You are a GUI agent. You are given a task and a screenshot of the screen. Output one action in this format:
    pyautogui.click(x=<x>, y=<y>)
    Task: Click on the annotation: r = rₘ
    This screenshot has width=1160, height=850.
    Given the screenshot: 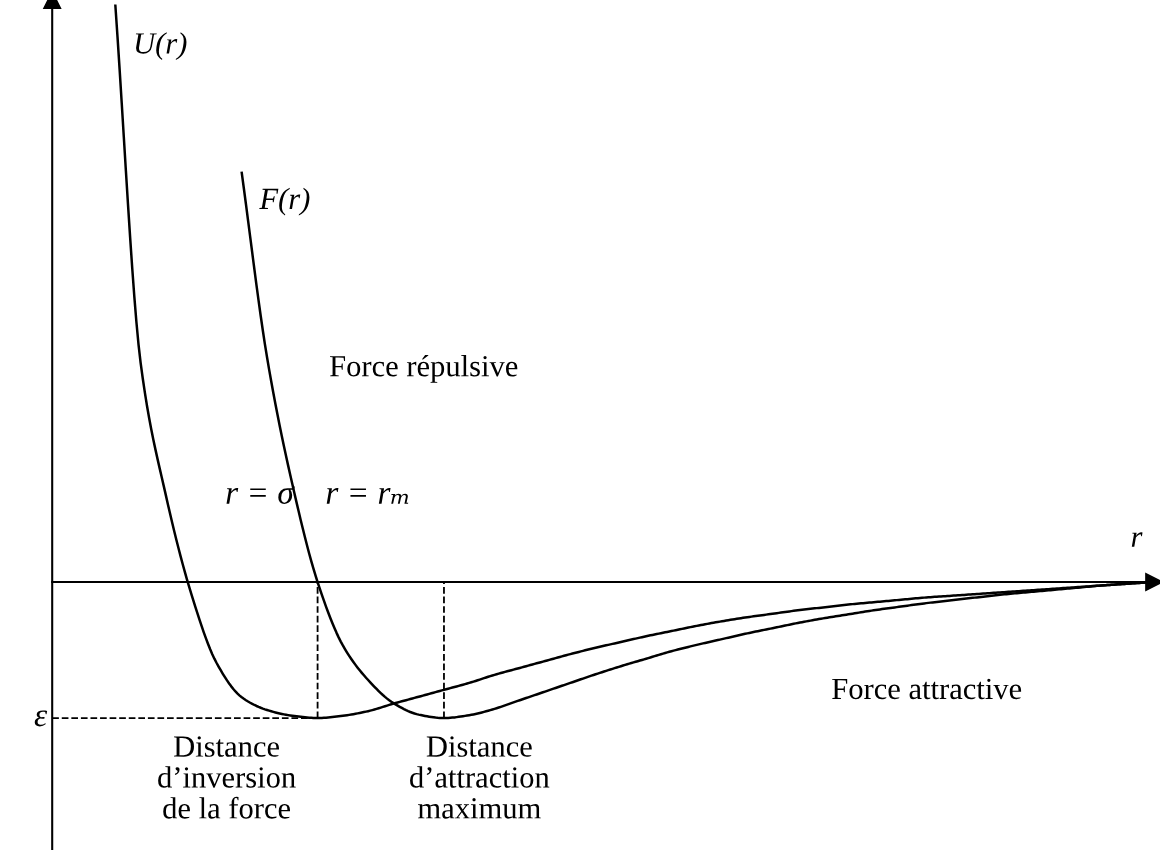 What is the action you would take?
    pyautogui.click(x=367, y=495)
    